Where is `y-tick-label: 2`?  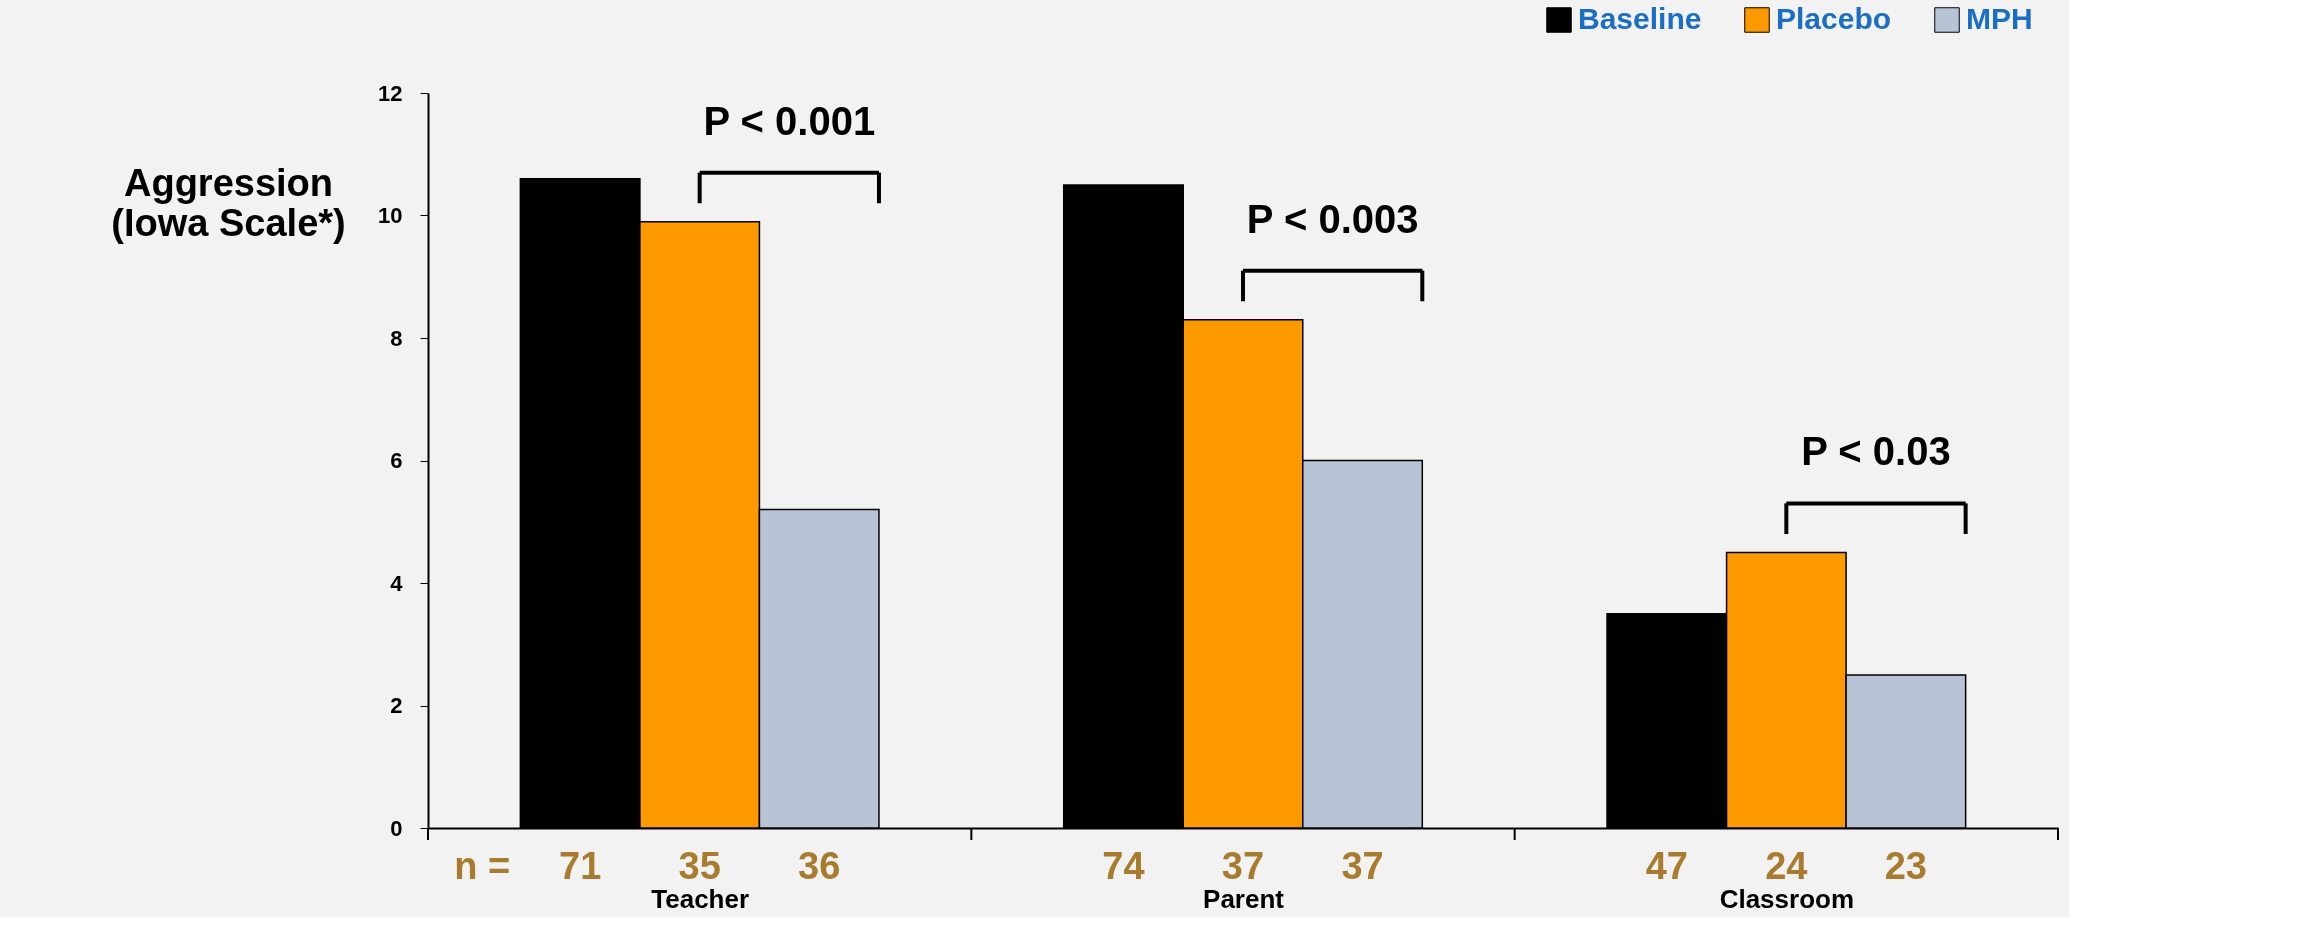 y-tick-label: 2 is located at coordinates (396, 705).